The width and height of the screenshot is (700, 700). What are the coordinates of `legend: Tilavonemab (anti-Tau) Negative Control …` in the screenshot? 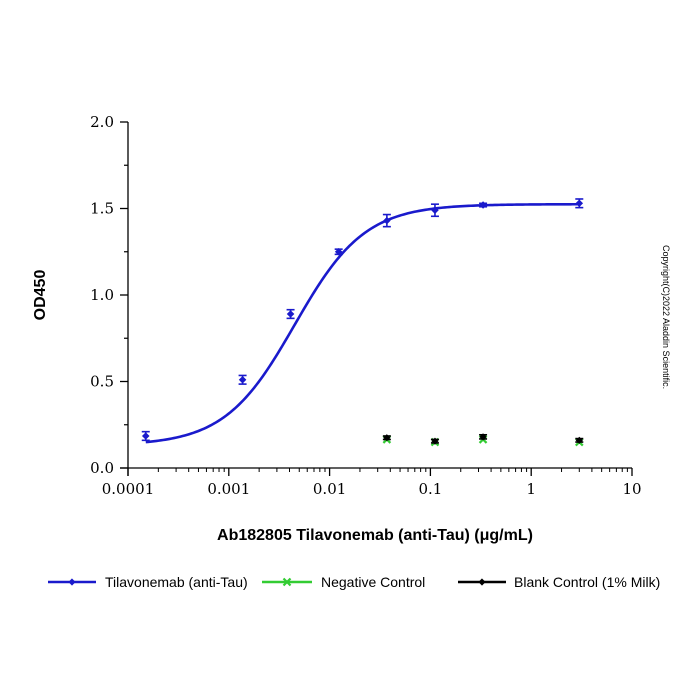 It's located at (354, 582).